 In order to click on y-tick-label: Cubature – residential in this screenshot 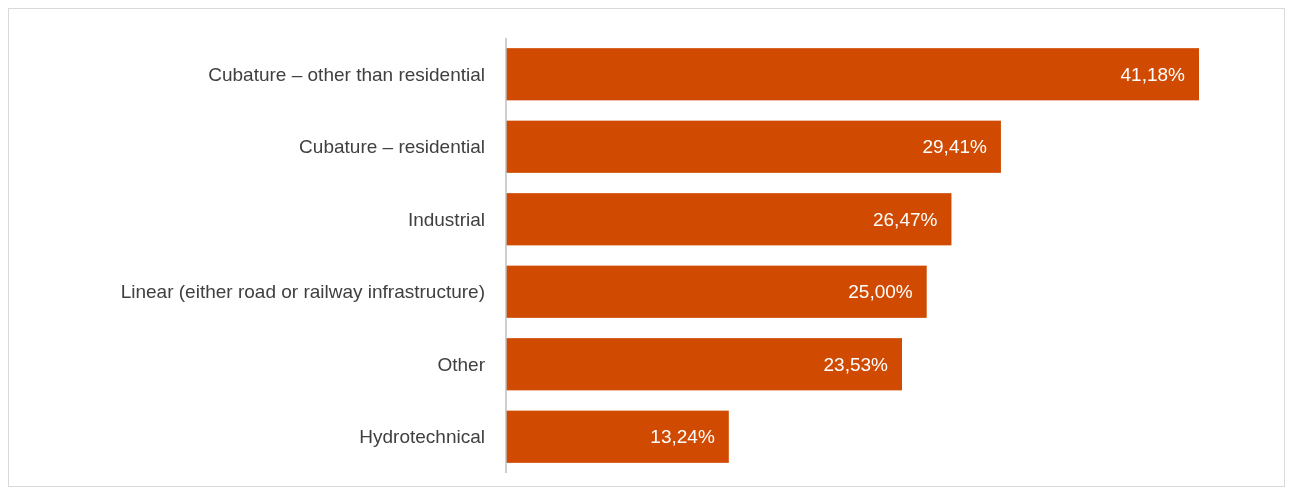, I will do `click(392, 147)`.